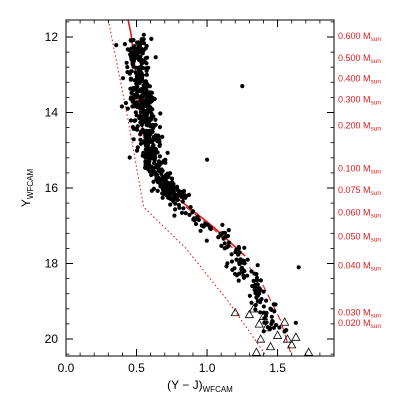  I want to click on mass-label-value: 0.060 M, so click(354, 213).